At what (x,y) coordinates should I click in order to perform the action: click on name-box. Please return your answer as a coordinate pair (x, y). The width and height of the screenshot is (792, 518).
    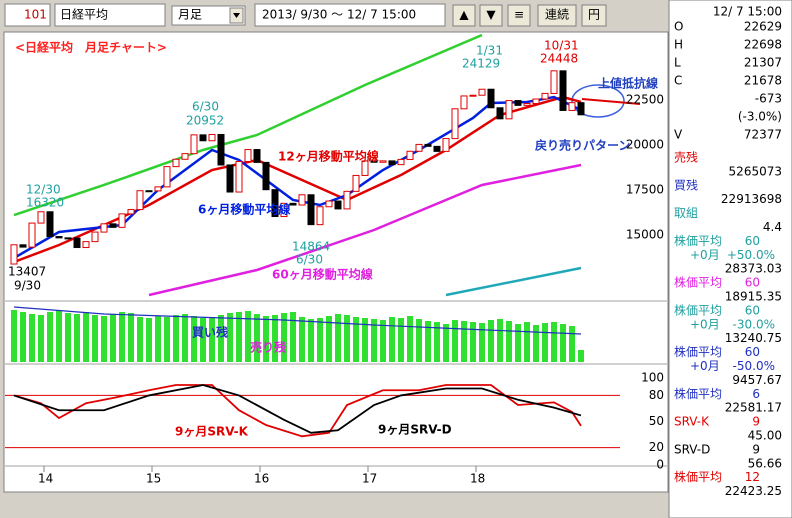
    Looking at the image, I should click on (110, 15).